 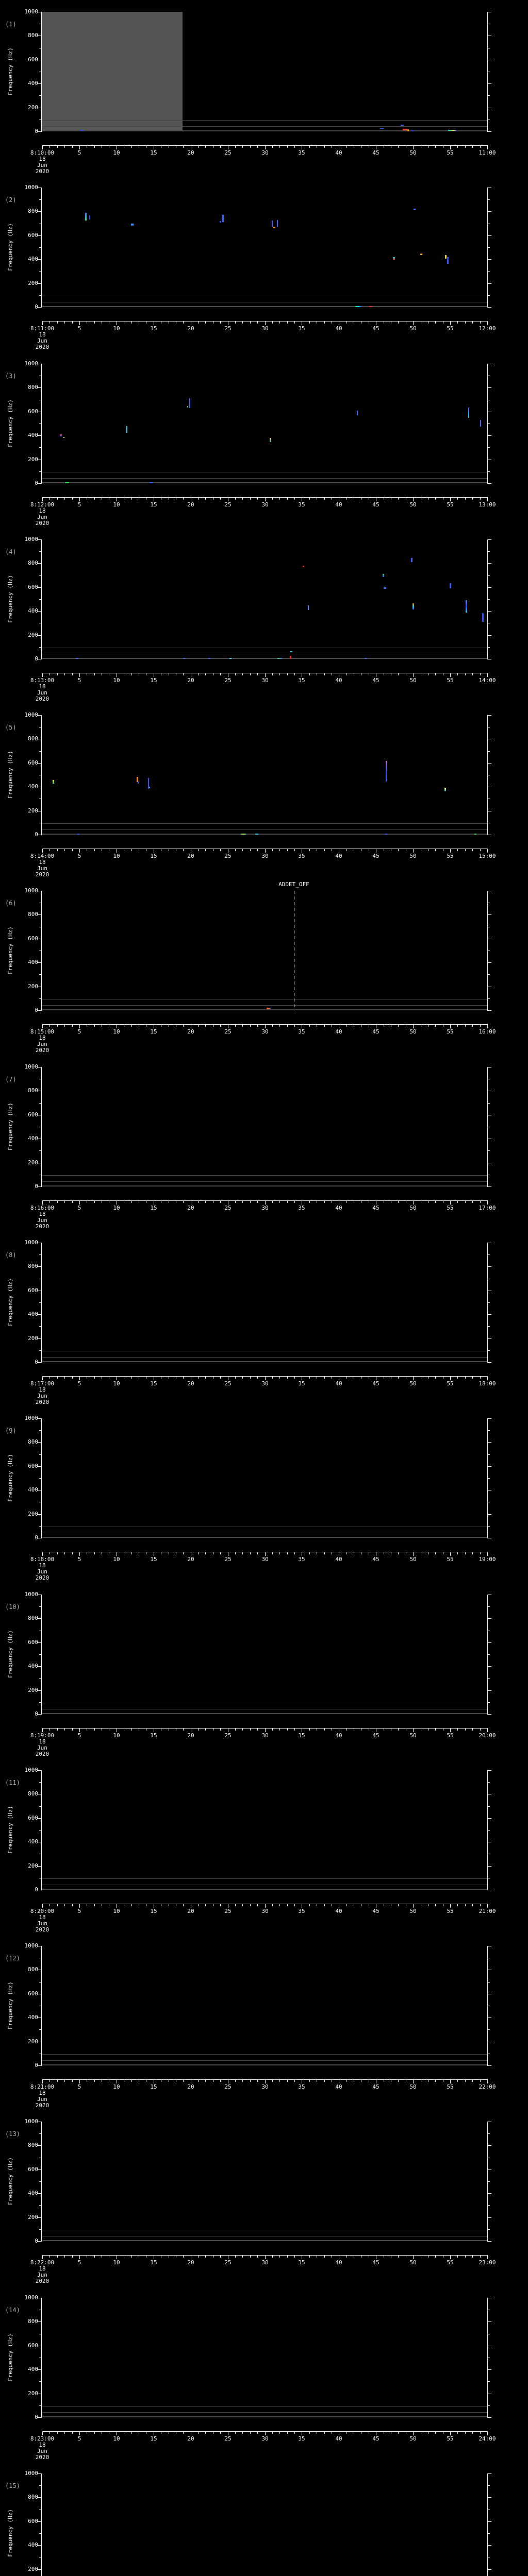 What do you see at coordinates (12, 1958) in the screenshot?
I see `panel-number-label: (12)` at bounding box center [12, 1958].